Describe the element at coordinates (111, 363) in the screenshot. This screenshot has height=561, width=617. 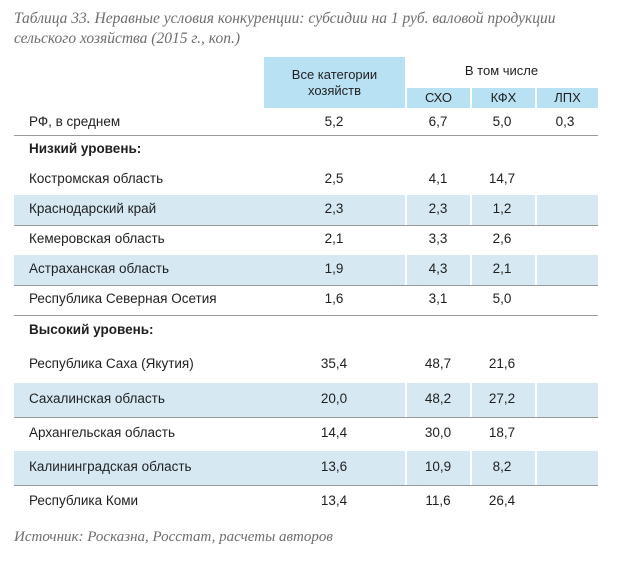
I see `region-name: Республика Саха (Якутия)` at that location.